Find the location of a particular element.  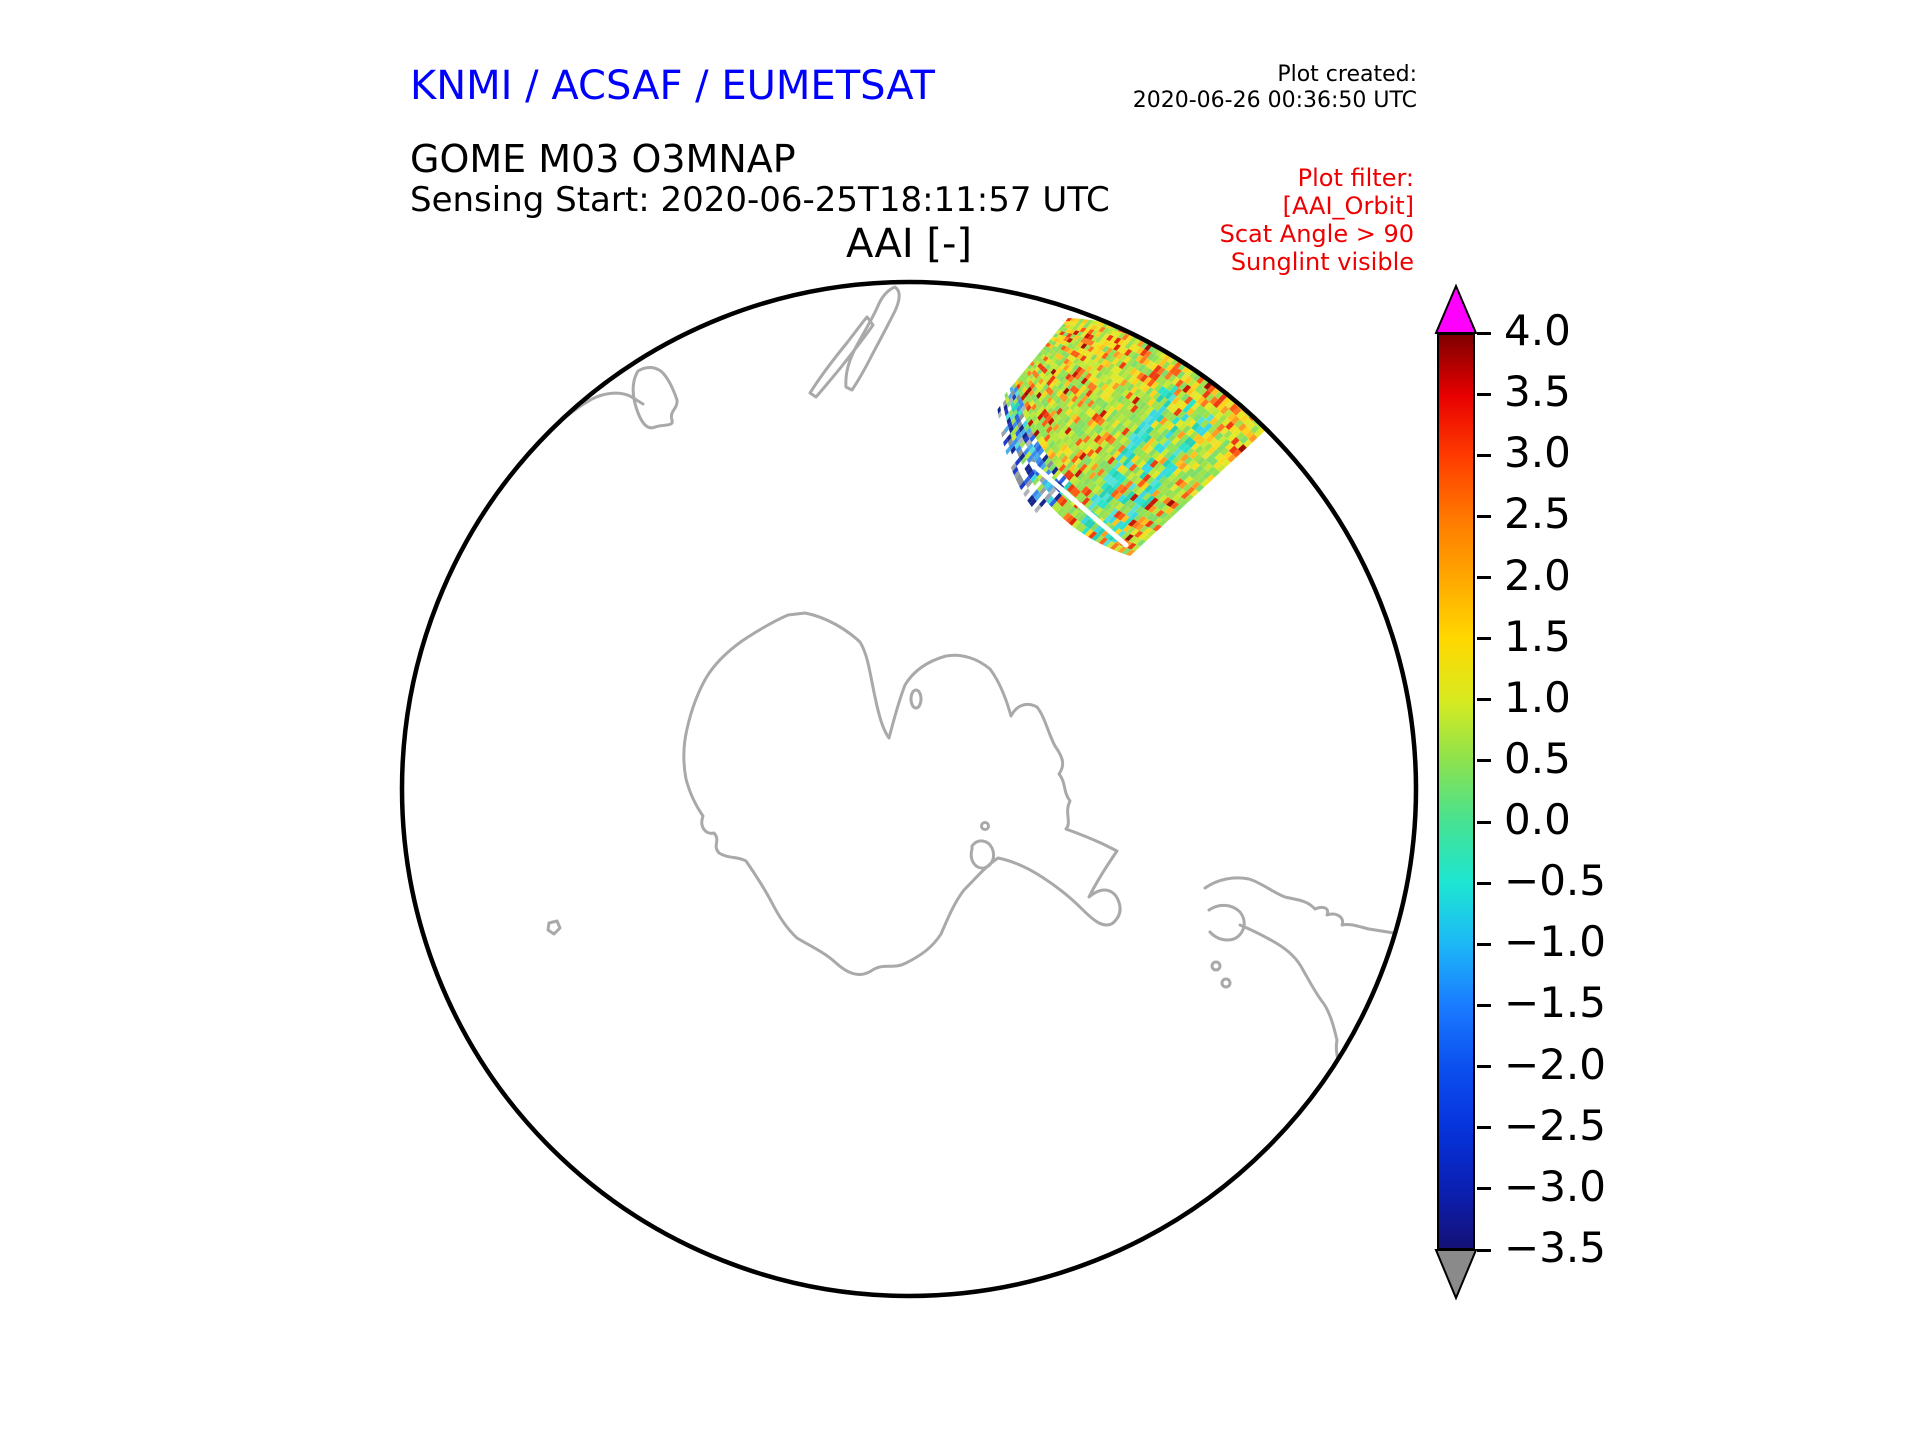

plot-filter-line: Sunglint visible is located at coordinates (1322, 262).